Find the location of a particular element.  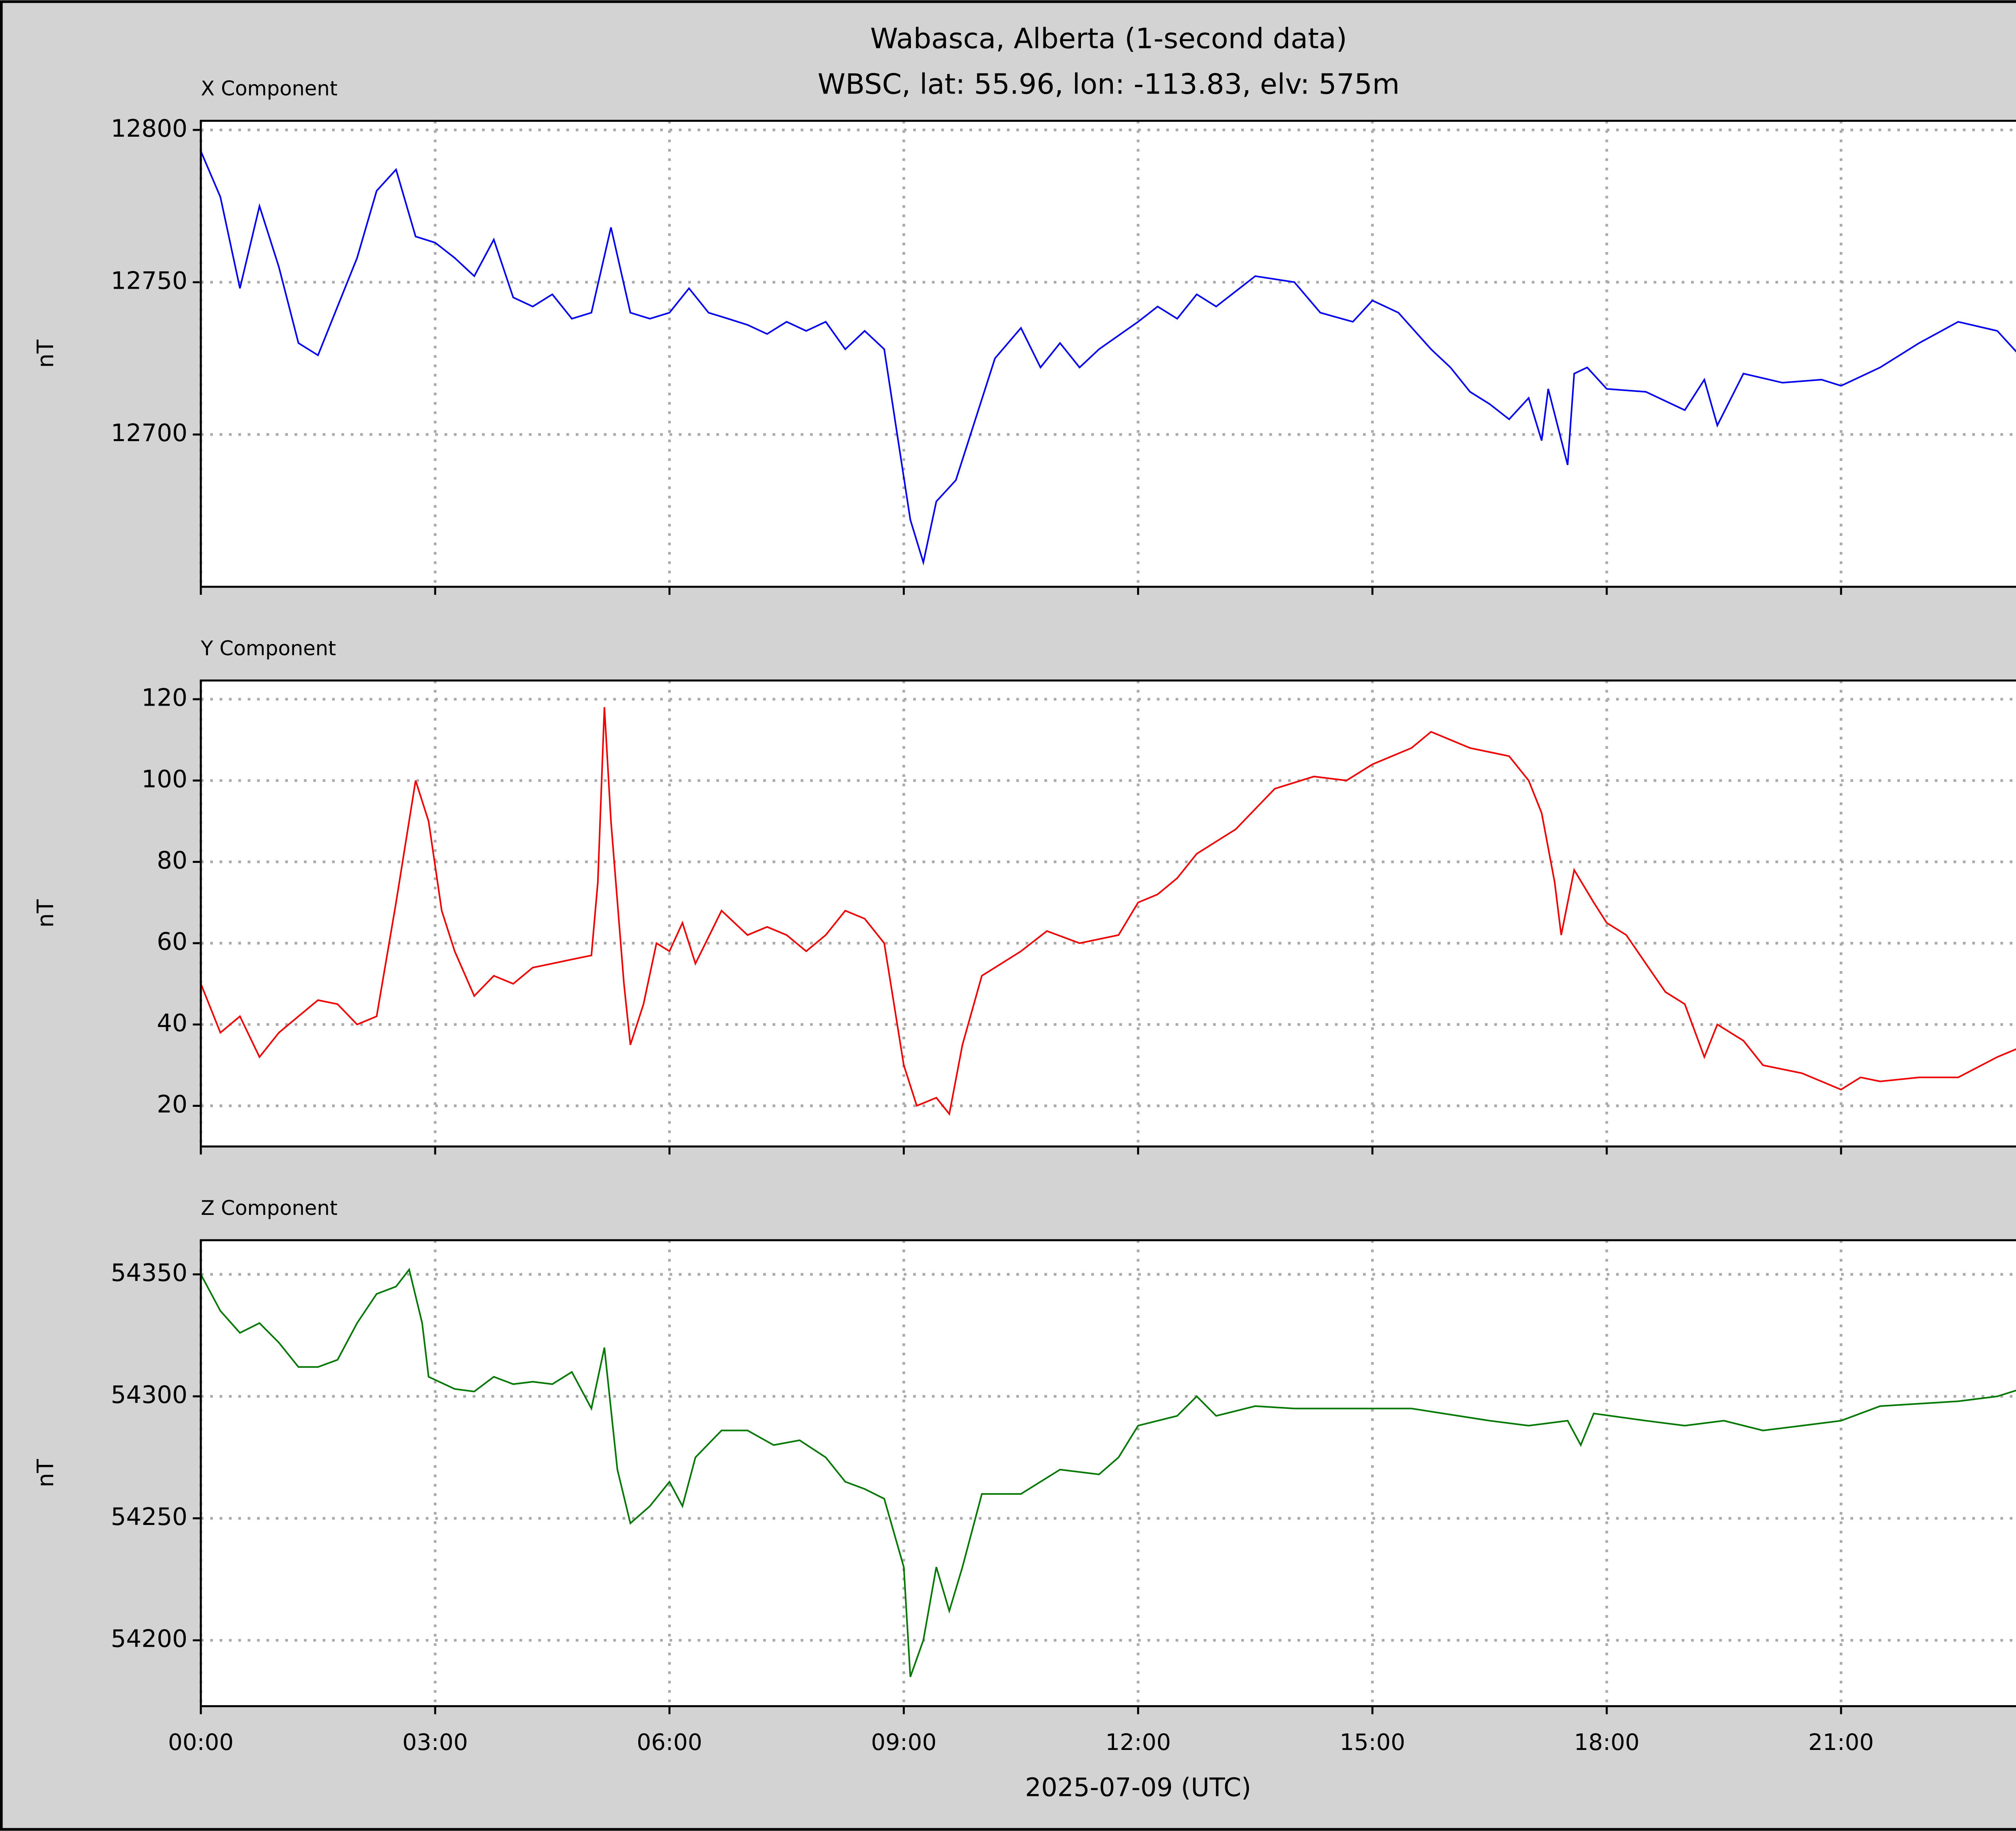

y-tick-label: 54200 is located at coordinates (149, 1639).